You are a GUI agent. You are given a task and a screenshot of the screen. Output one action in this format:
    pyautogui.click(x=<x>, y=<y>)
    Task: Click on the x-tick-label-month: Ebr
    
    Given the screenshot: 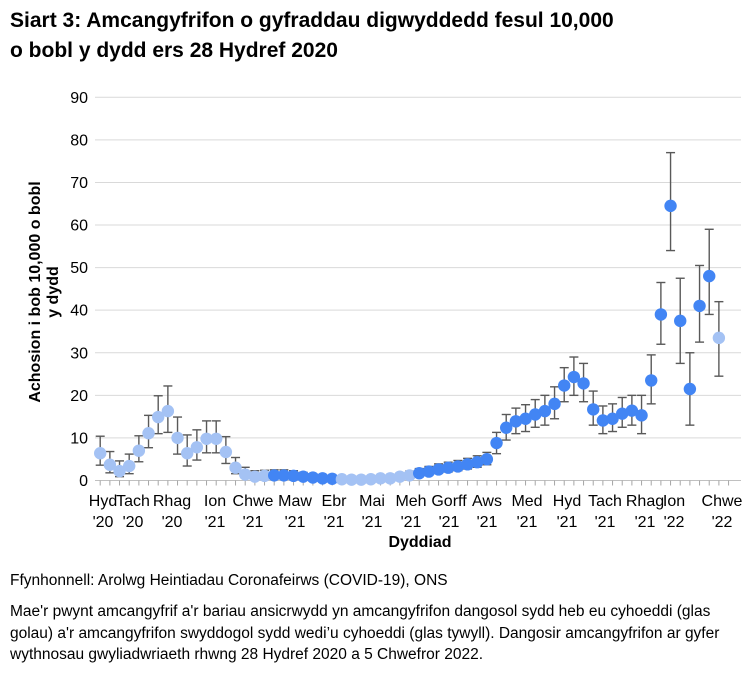 What is the action you would take?
    pyautogui.click(x=335, y=501)
    